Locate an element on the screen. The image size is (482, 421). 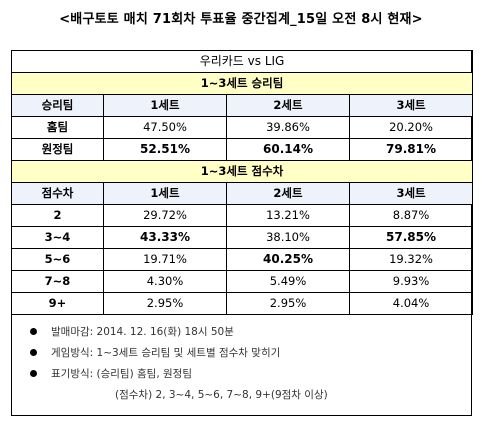
row-label: 5~6 is located at coordinates (57, 259).